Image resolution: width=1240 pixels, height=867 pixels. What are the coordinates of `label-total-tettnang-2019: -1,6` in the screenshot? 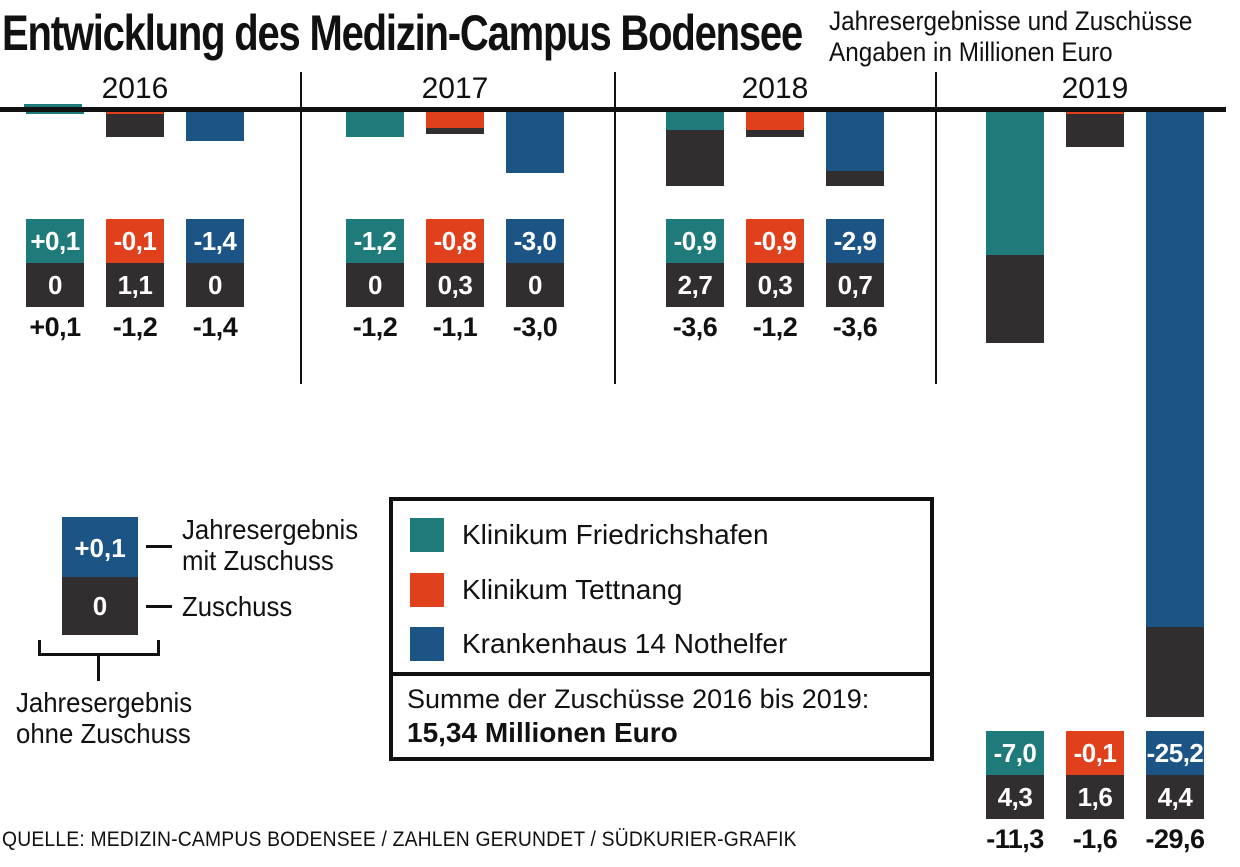 It's located at (1095, 839).